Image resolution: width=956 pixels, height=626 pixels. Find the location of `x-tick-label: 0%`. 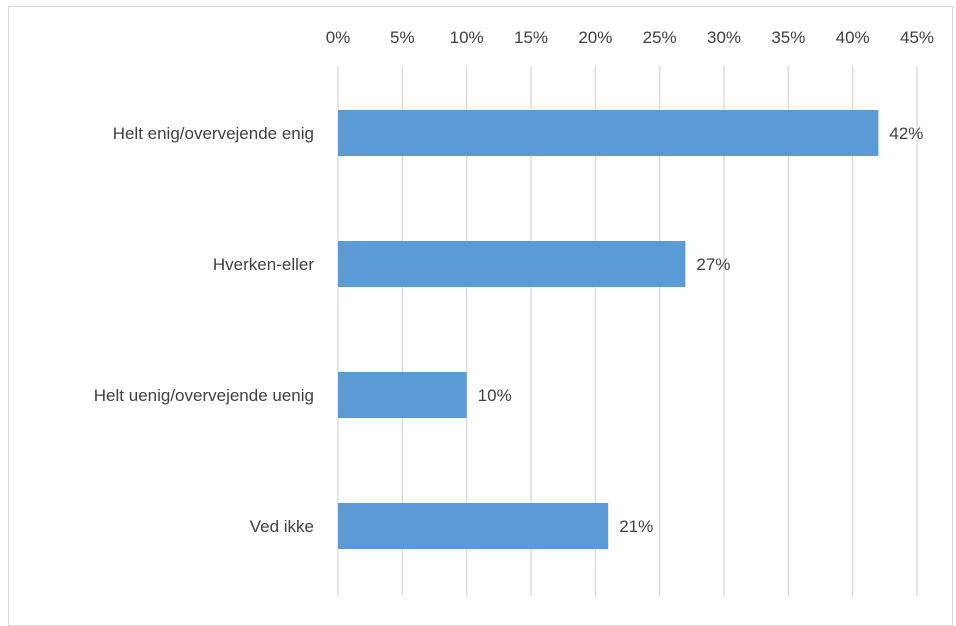

x-tick-label: 0% is located at coordinates (338, 37).